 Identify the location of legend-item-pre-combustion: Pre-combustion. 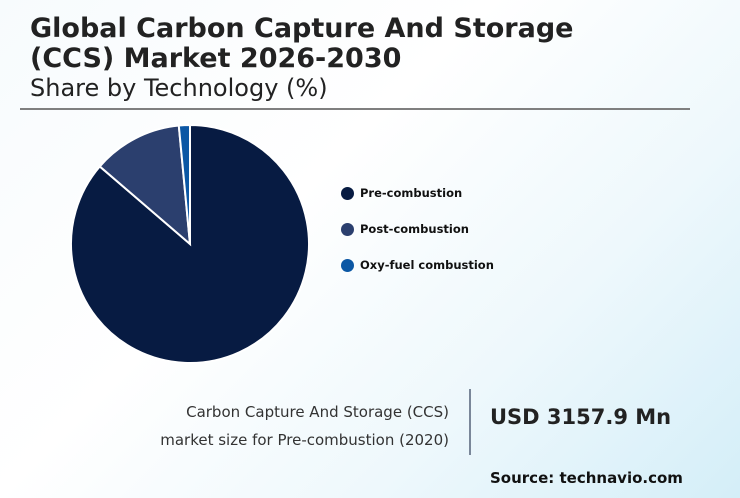
(417, 193).